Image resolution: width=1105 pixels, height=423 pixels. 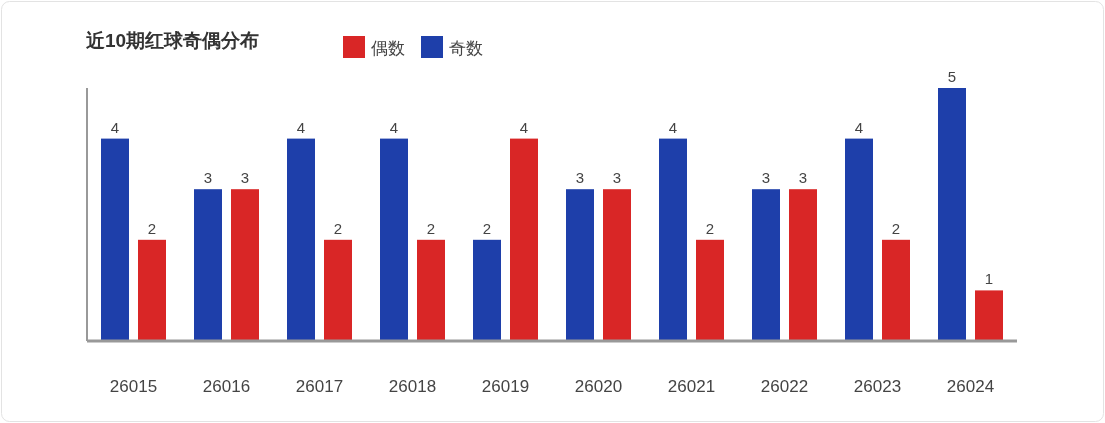 What do you see at coordinates (952, 76) in the screenshot?
I see `data-label: 5` at bounding box center [952, 76].